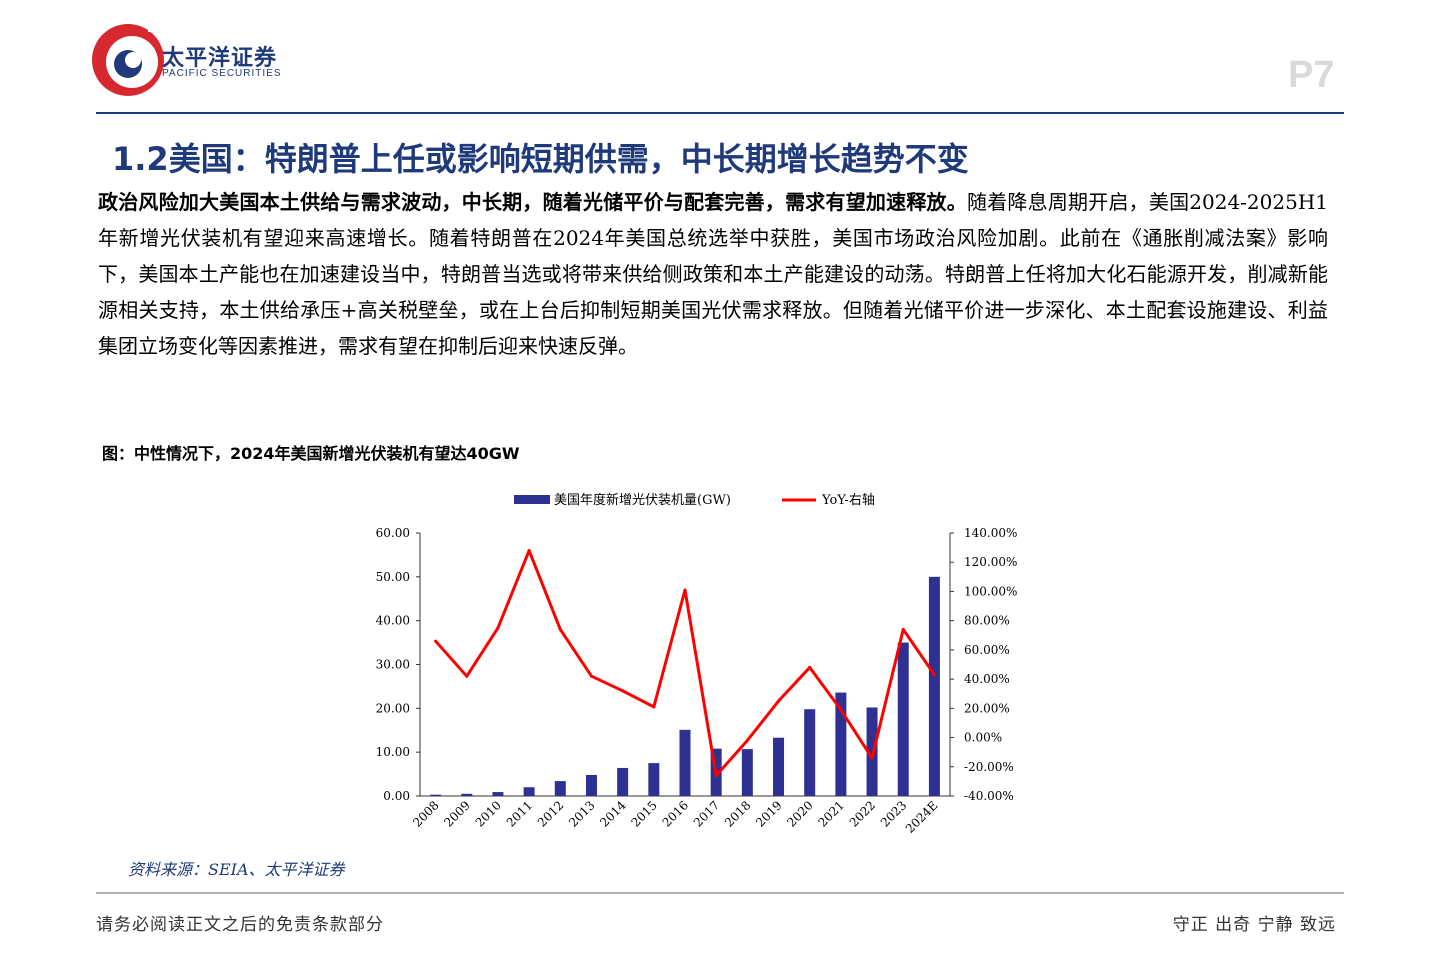 The image size is (1440, 965). I want to click on bar-2016, so click(685, 762).